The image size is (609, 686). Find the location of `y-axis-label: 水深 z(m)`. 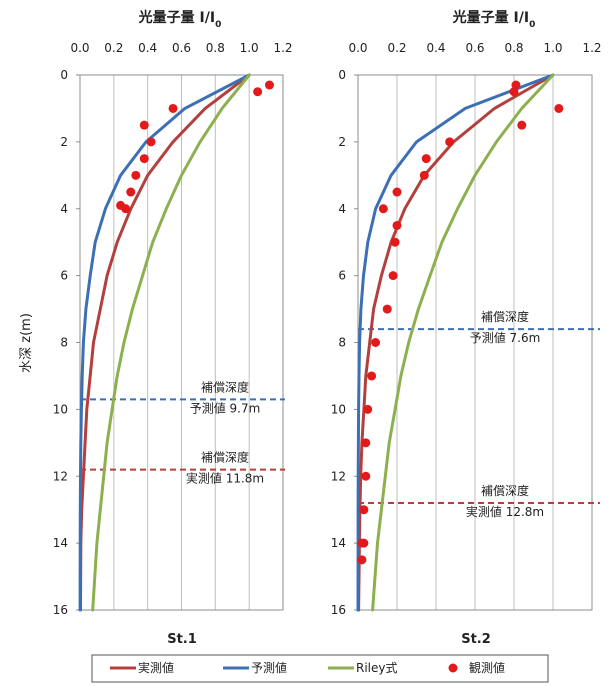

y-axis-label: 水深 z(m) is located at coordinates (26, 343).